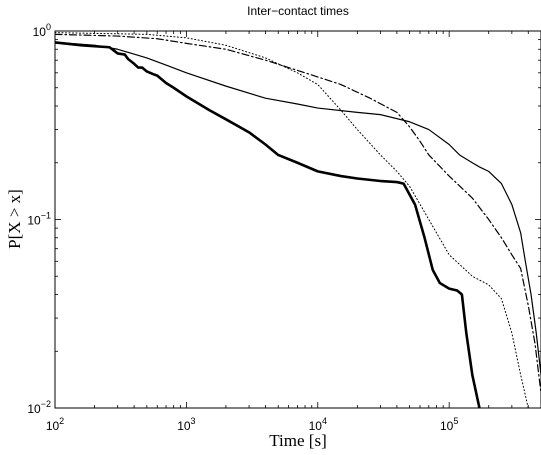 Image resolution: width=541 pixels, height=455 pixels. I want to click on x-tick-label: 10², so click(55, 424).